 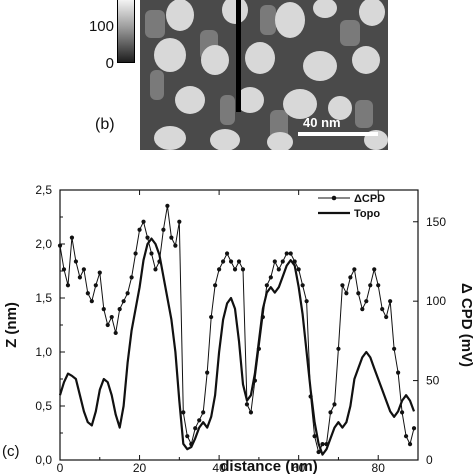 I want to click on y-axis-title: Z (nm), so click(x=11, y=325).